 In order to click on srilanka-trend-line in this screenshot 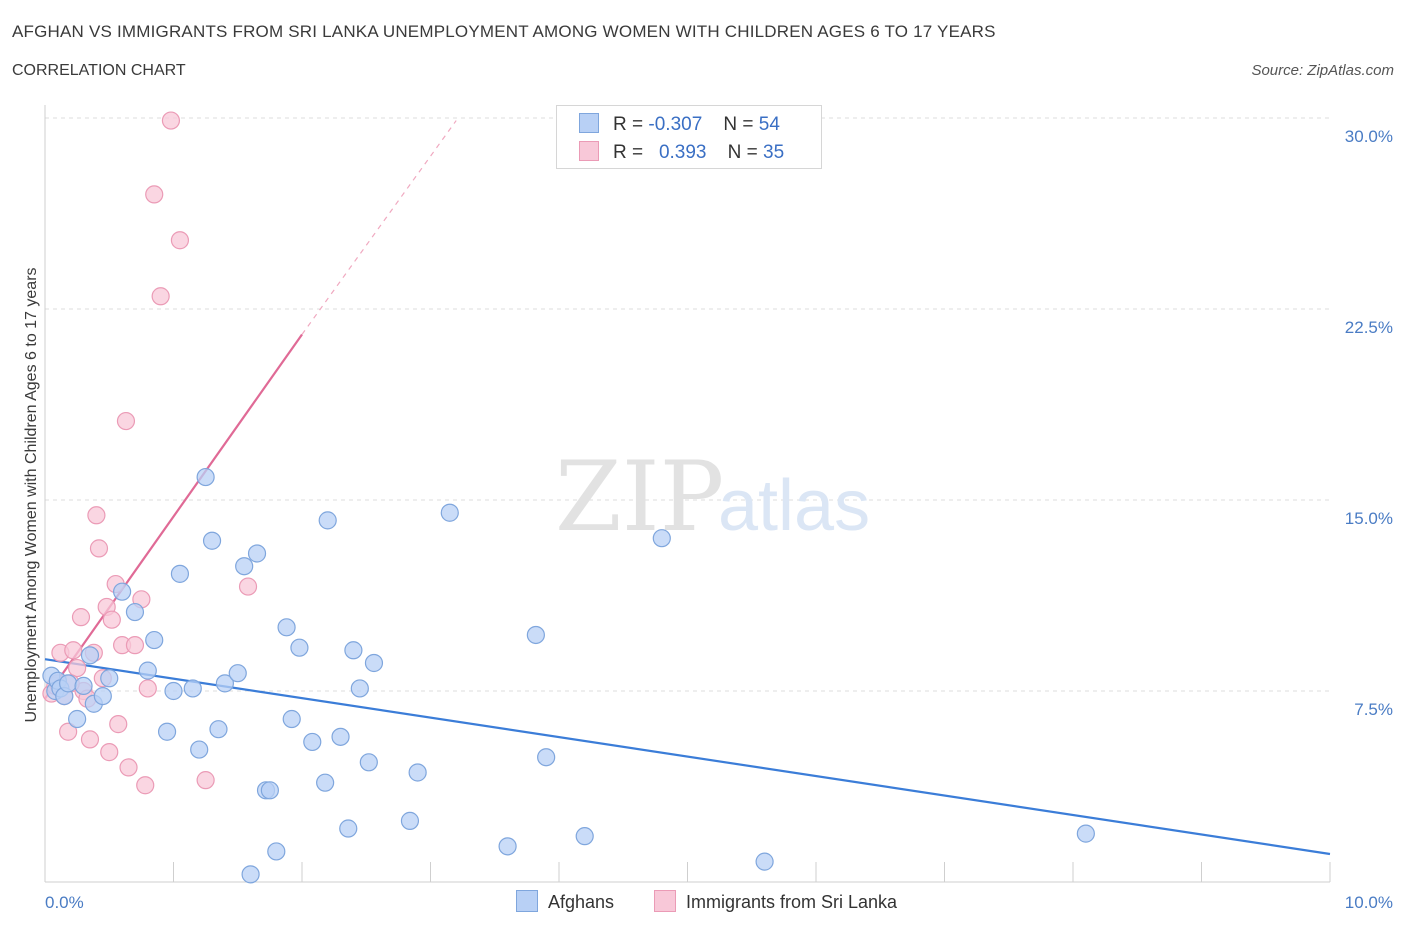, I will do `click(173, 516)`.